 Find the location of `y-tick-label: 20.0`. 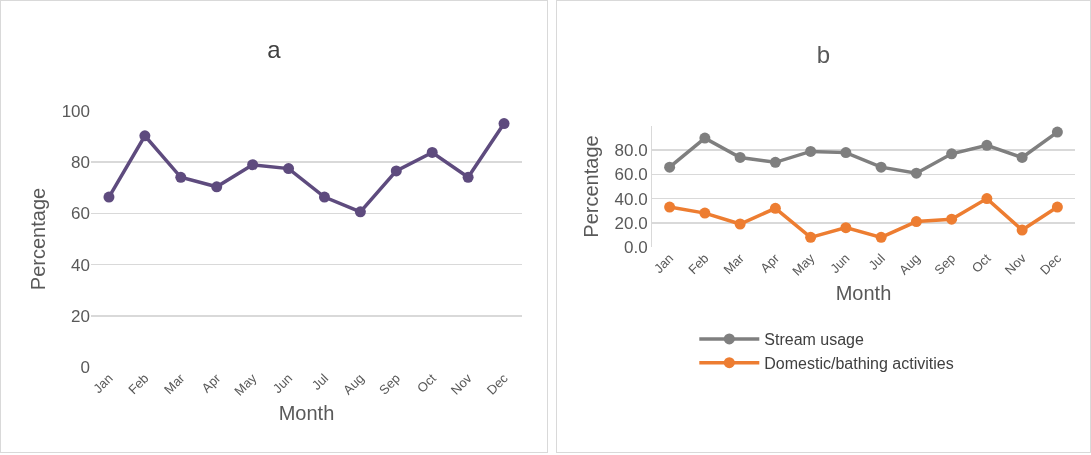

y-tick-label: 20.0 is located at coordinates (631, 223).